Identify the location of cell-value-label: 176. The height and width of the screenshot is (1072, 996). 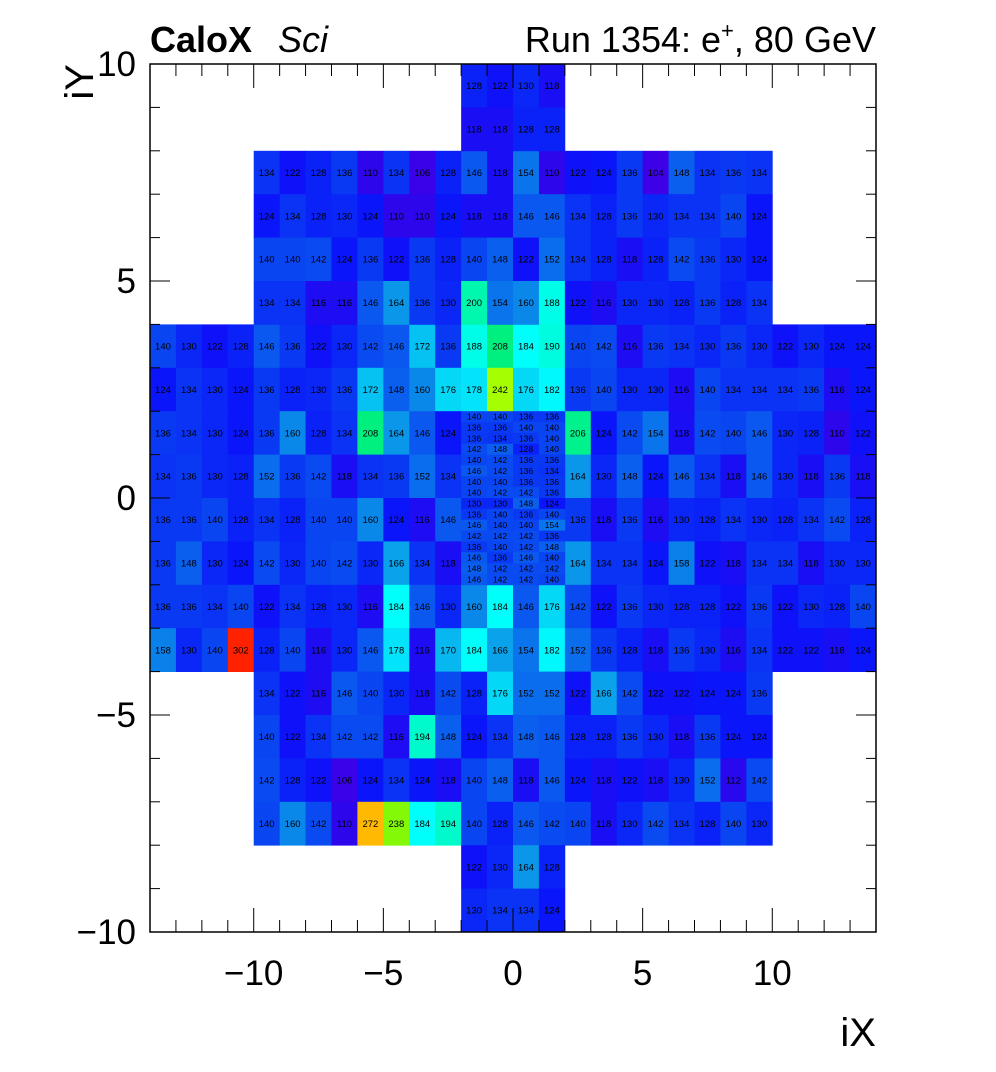
(526, 390).